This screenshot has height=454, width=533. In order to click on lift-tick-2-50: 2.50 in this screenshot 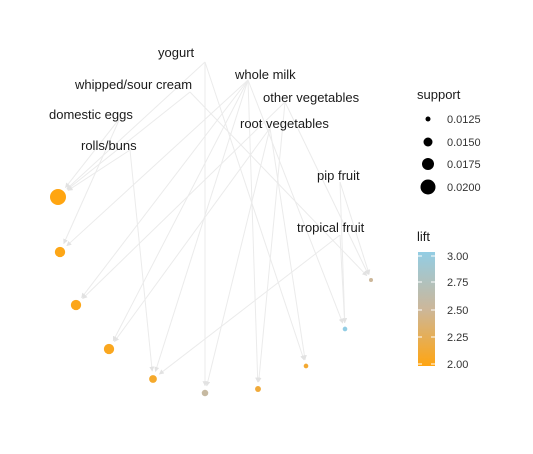, I will do `click(457, 311)`.